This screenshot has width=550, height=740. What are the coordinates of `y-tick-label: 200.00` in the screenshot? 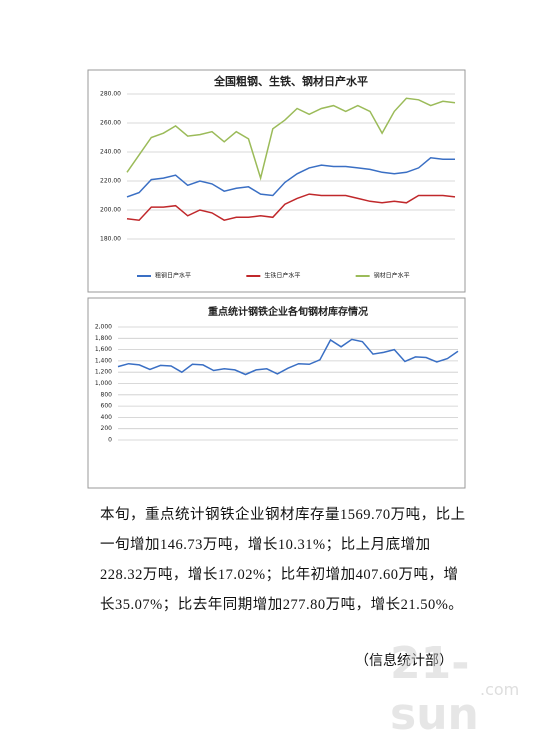 It's located at (110, 210).